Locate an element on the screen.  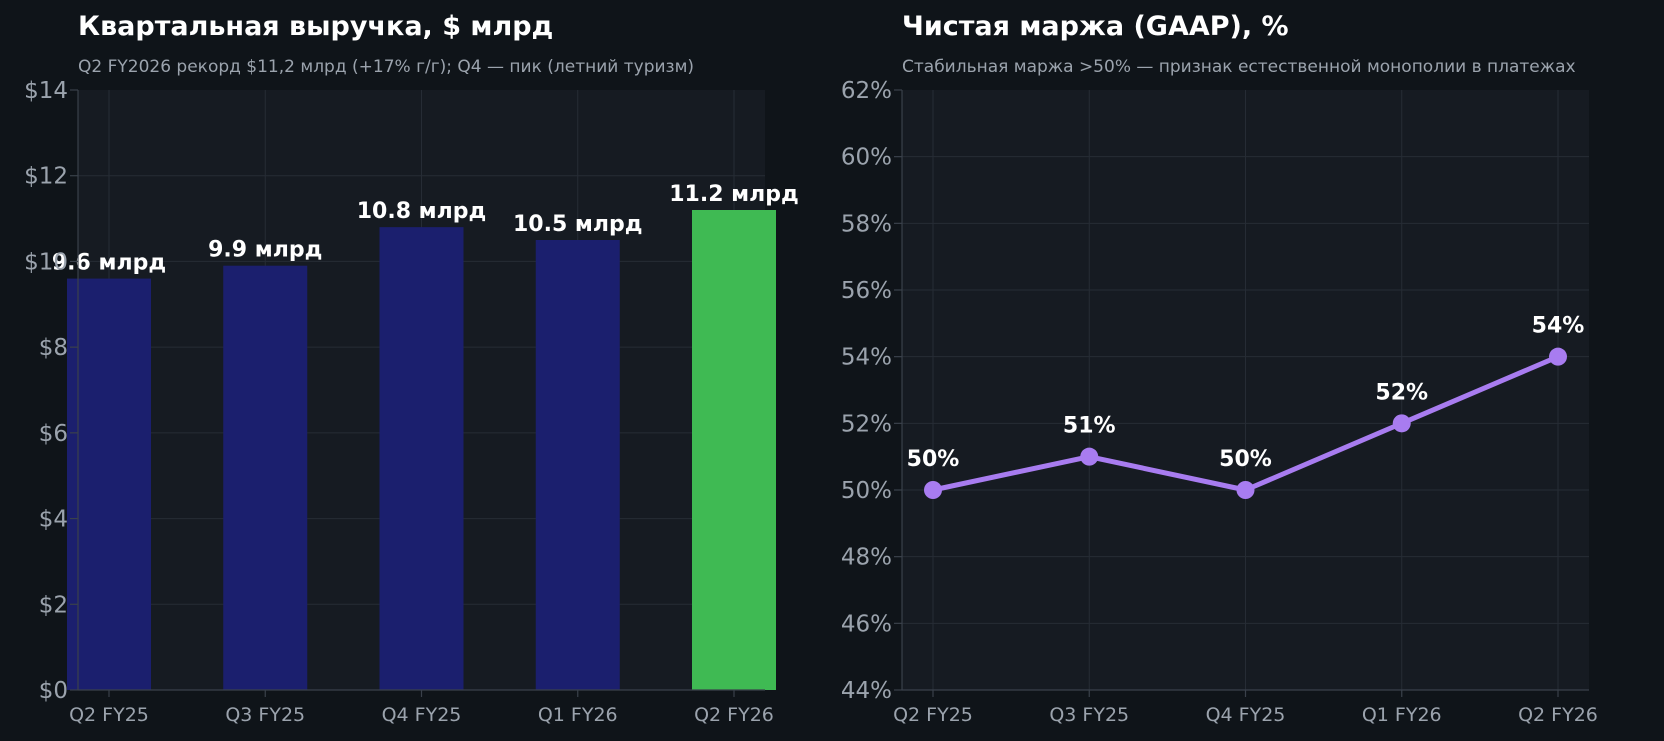
revenue-chart-title: Квартальная выручка, $ млрд is located at coordinates (315, 26).